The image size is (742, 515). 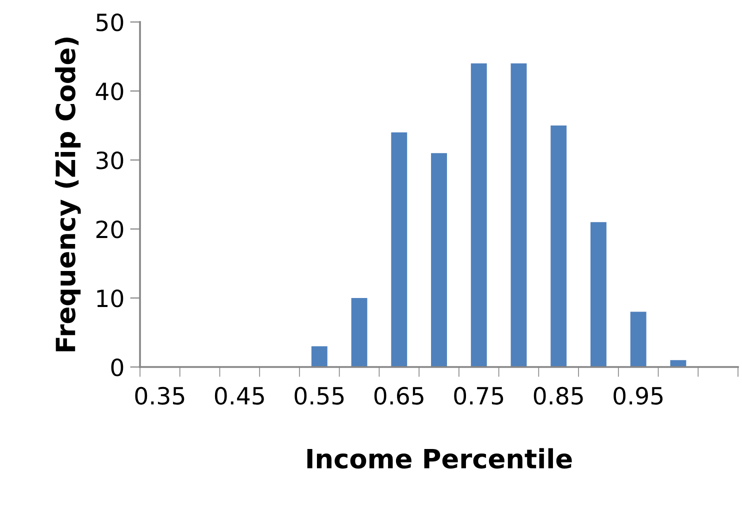 I want to click on x-tick-label: 0.35, so click(x=159, y=395).